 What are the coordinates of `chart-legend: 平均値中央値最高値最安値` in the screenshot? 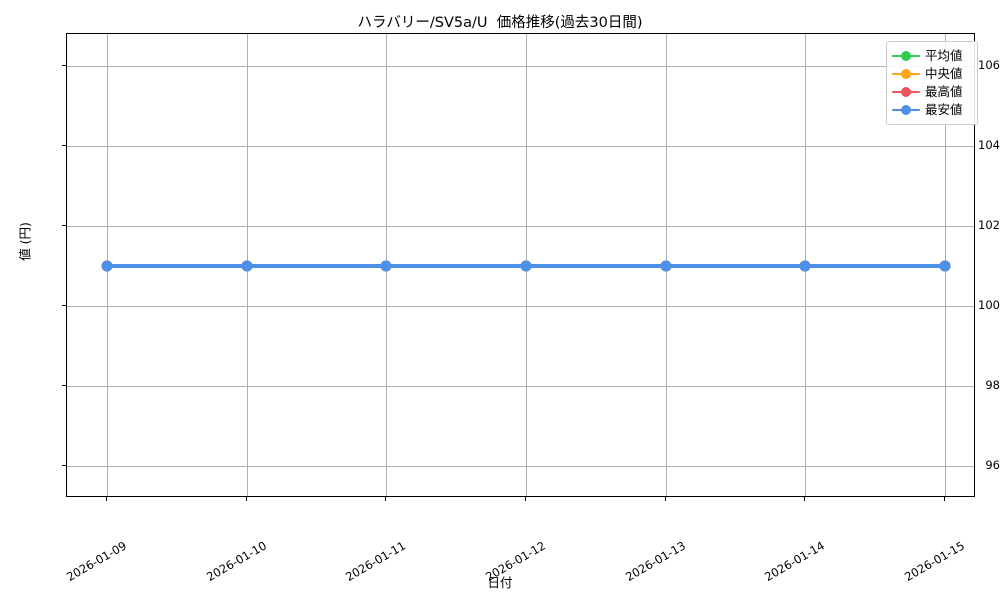 It's located at (932, 83).